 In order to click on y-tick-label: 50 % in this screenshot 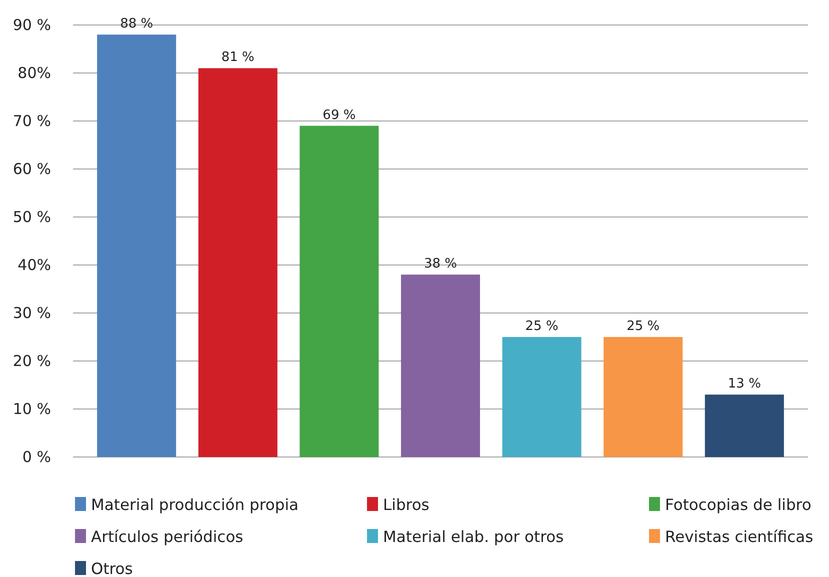, I will do `click(31, 217)`.